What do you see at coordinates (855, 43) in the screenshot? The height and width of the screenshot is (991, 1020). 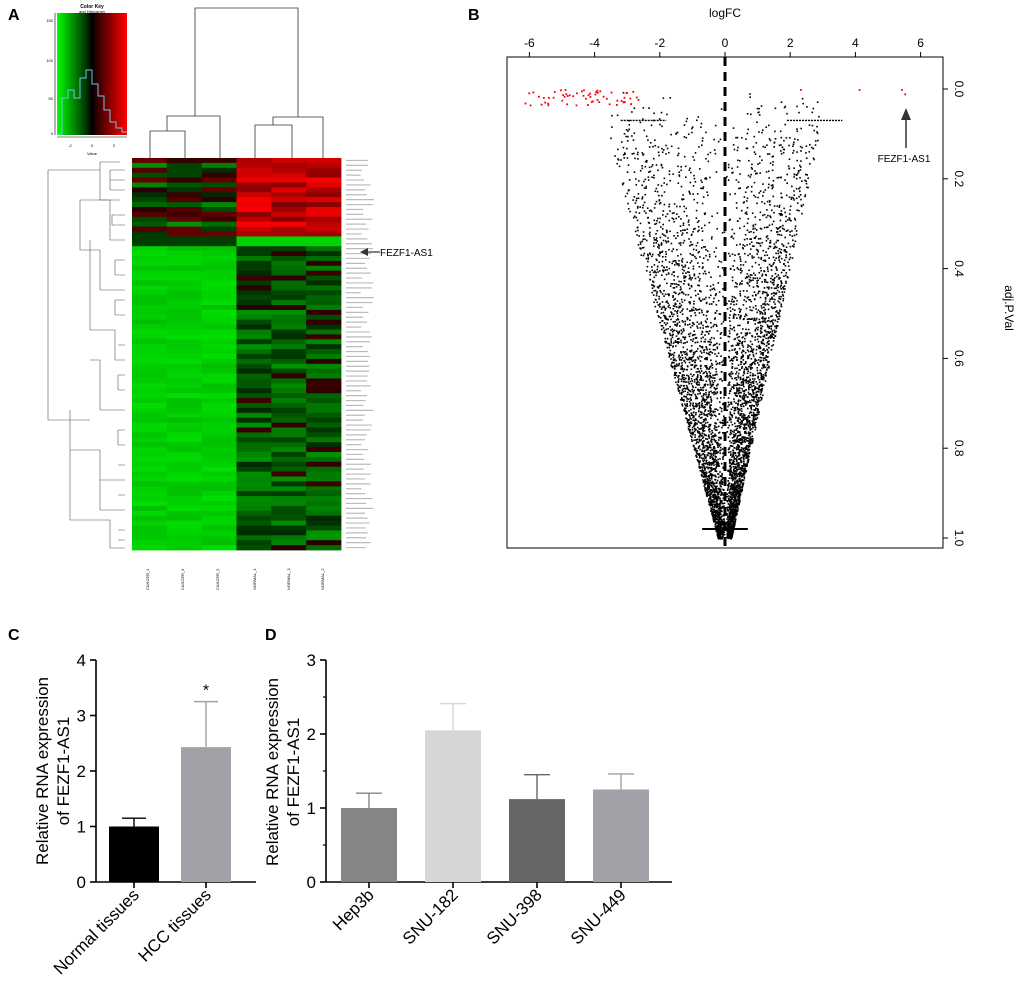 I see `volcano-x-tick-label: 4` at bounding box center [855, 43].